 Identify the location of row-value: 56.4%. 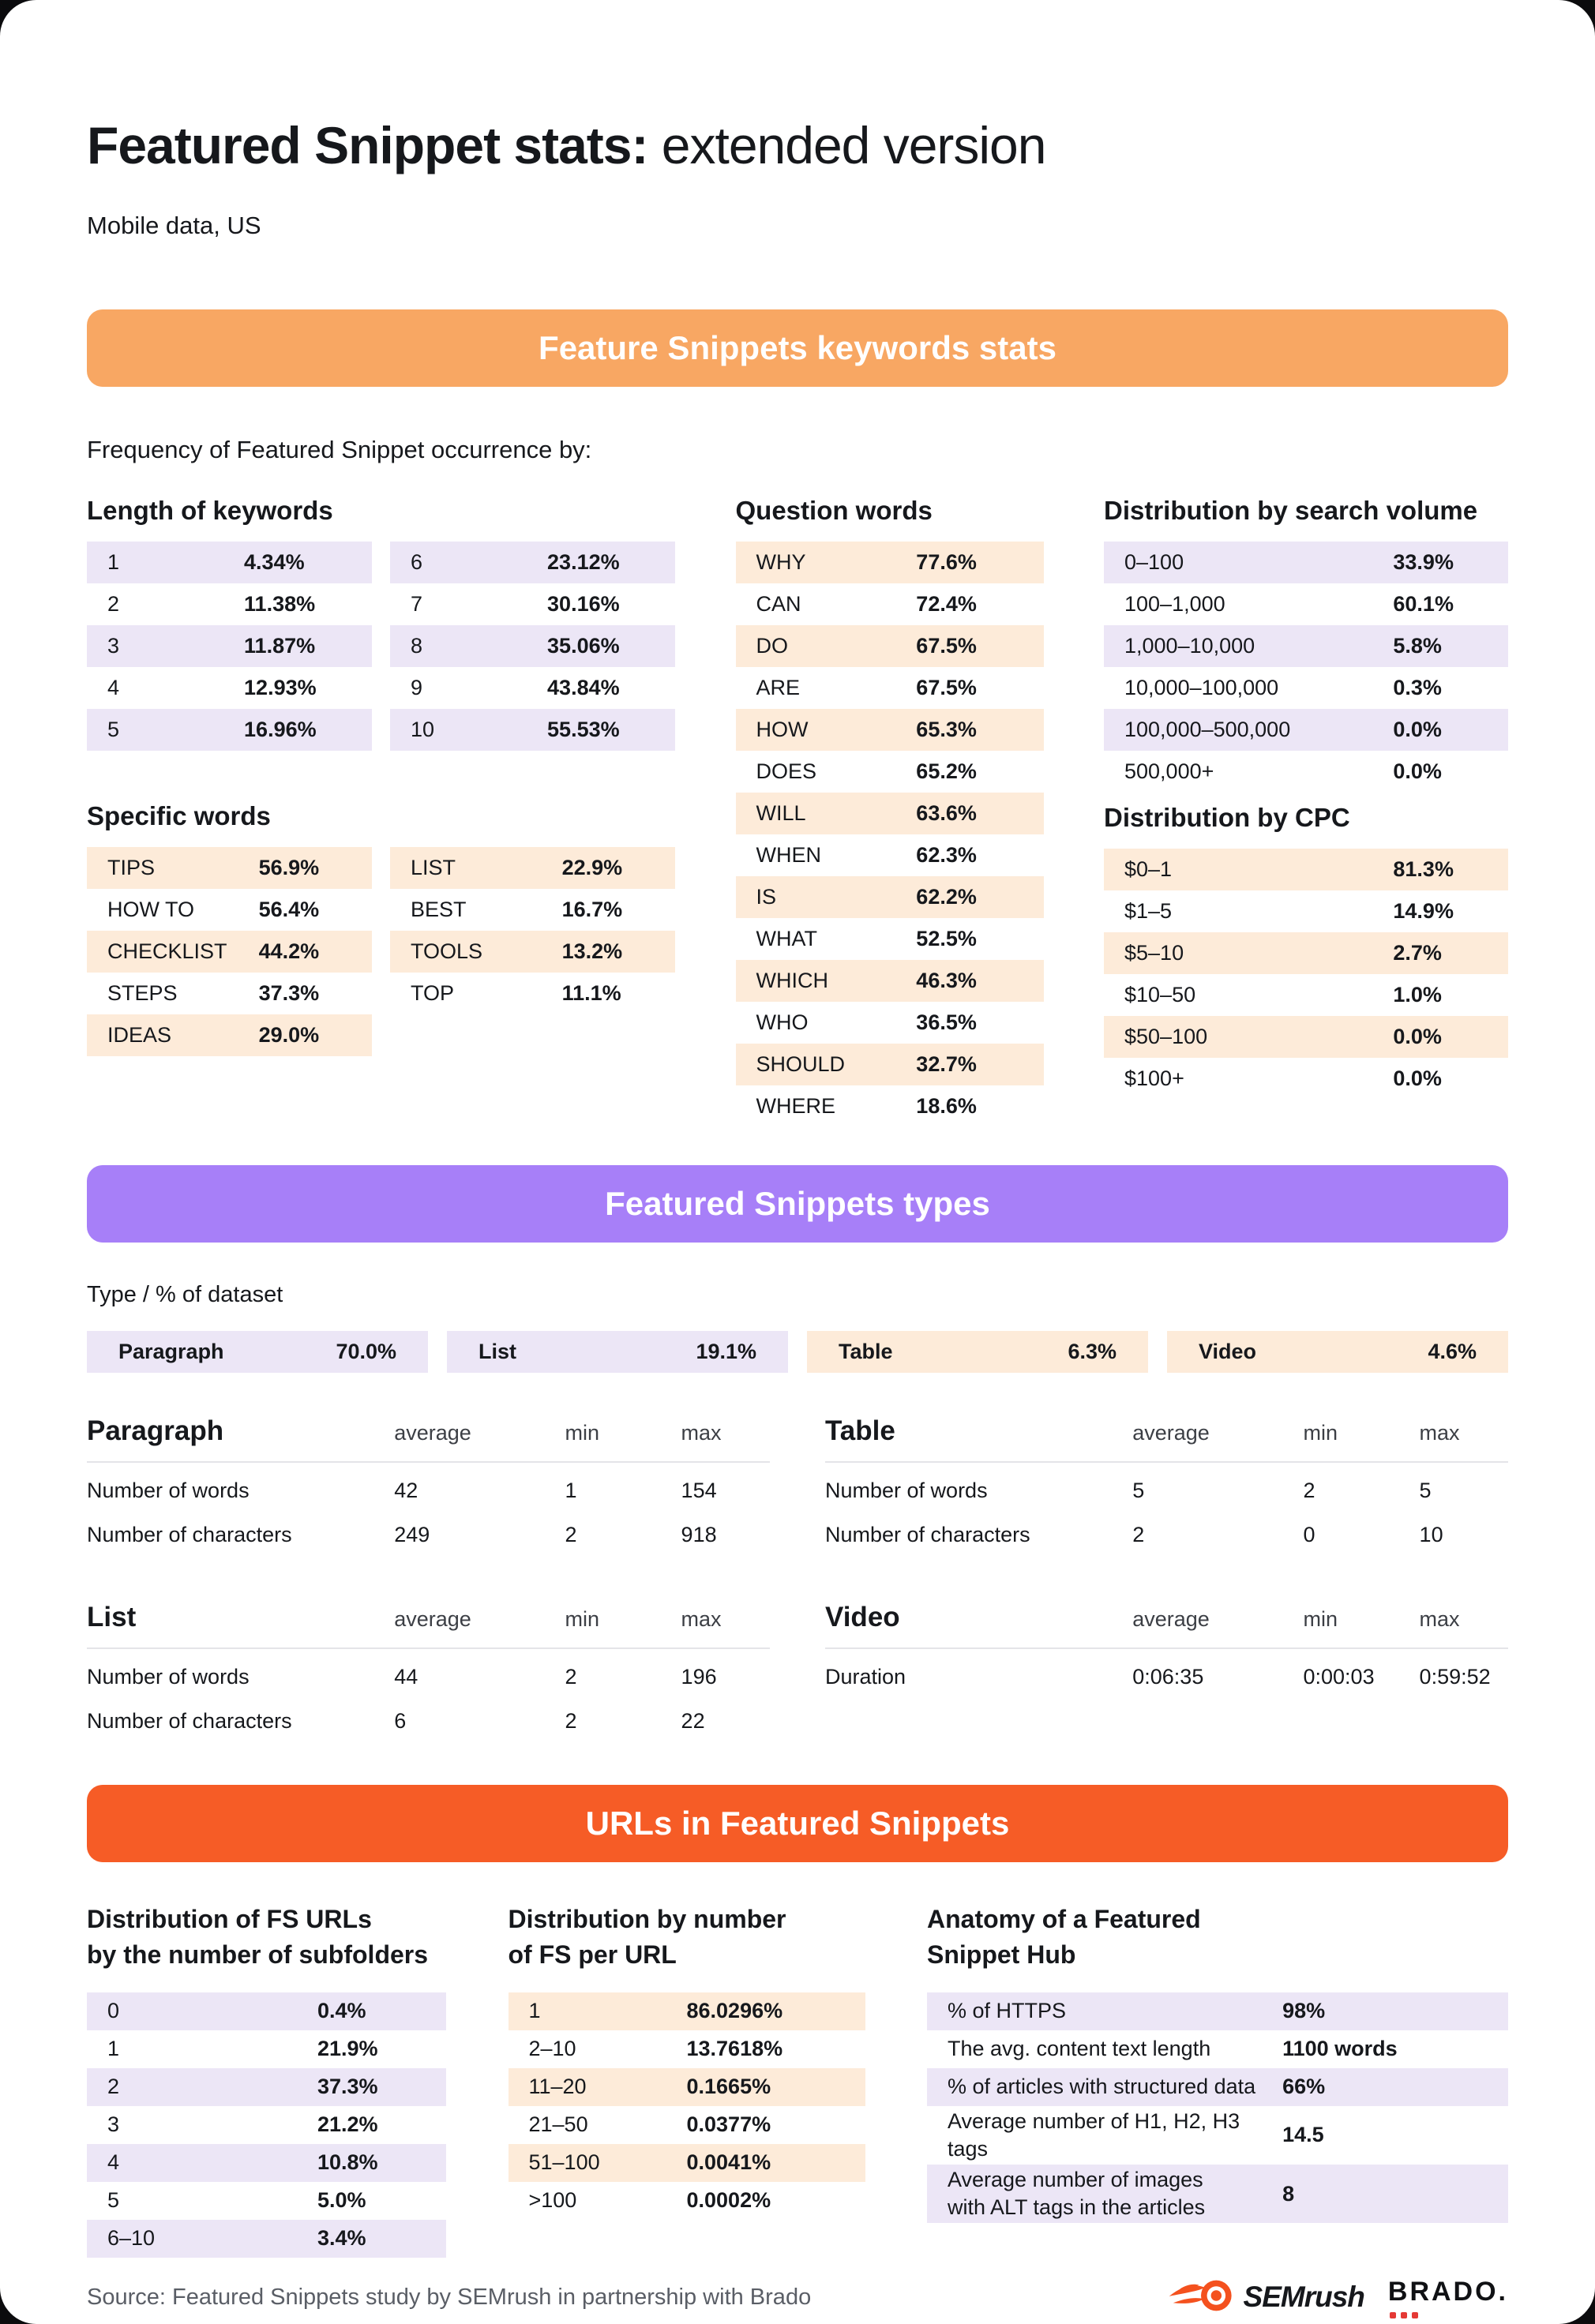
(289, 909).